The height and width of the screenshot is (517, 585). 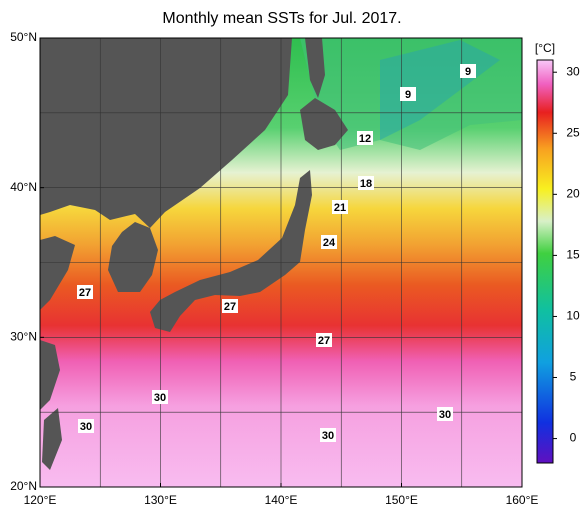 What do you see at coordinates (573, 438) in the screenshot?
I see `colorbar-tick-label: 0` at bounding box center [573, 438].